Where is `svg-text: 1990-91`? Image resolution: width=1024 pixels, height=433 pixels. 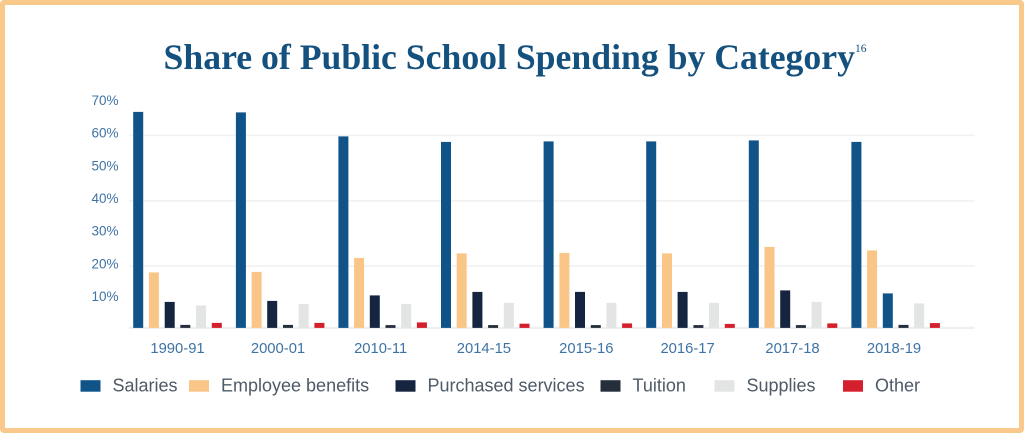
svg-text: 1990-91 is located at coordinates (177, 349).